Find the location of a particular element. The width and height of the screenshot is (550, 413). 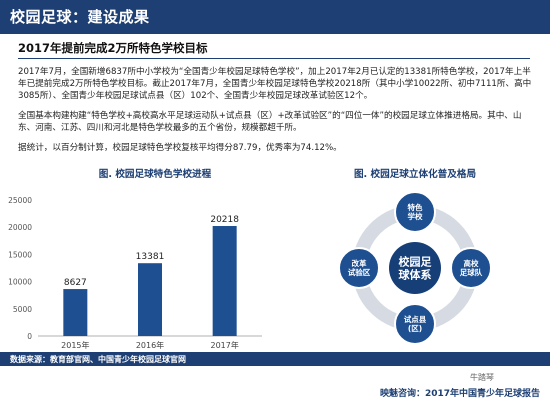

bar-value-label: 13381 is located at coordinates (150, 257).